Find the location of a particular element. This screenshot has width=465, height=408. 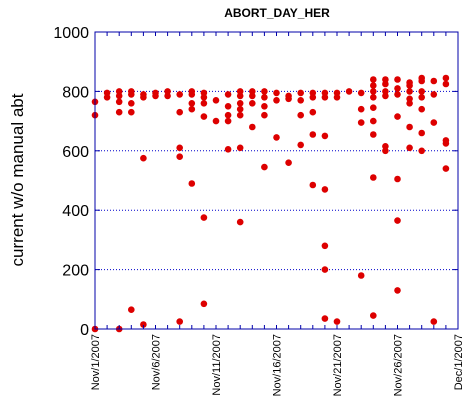

y-tick-label: 800 is located at coordinates (75, 92).